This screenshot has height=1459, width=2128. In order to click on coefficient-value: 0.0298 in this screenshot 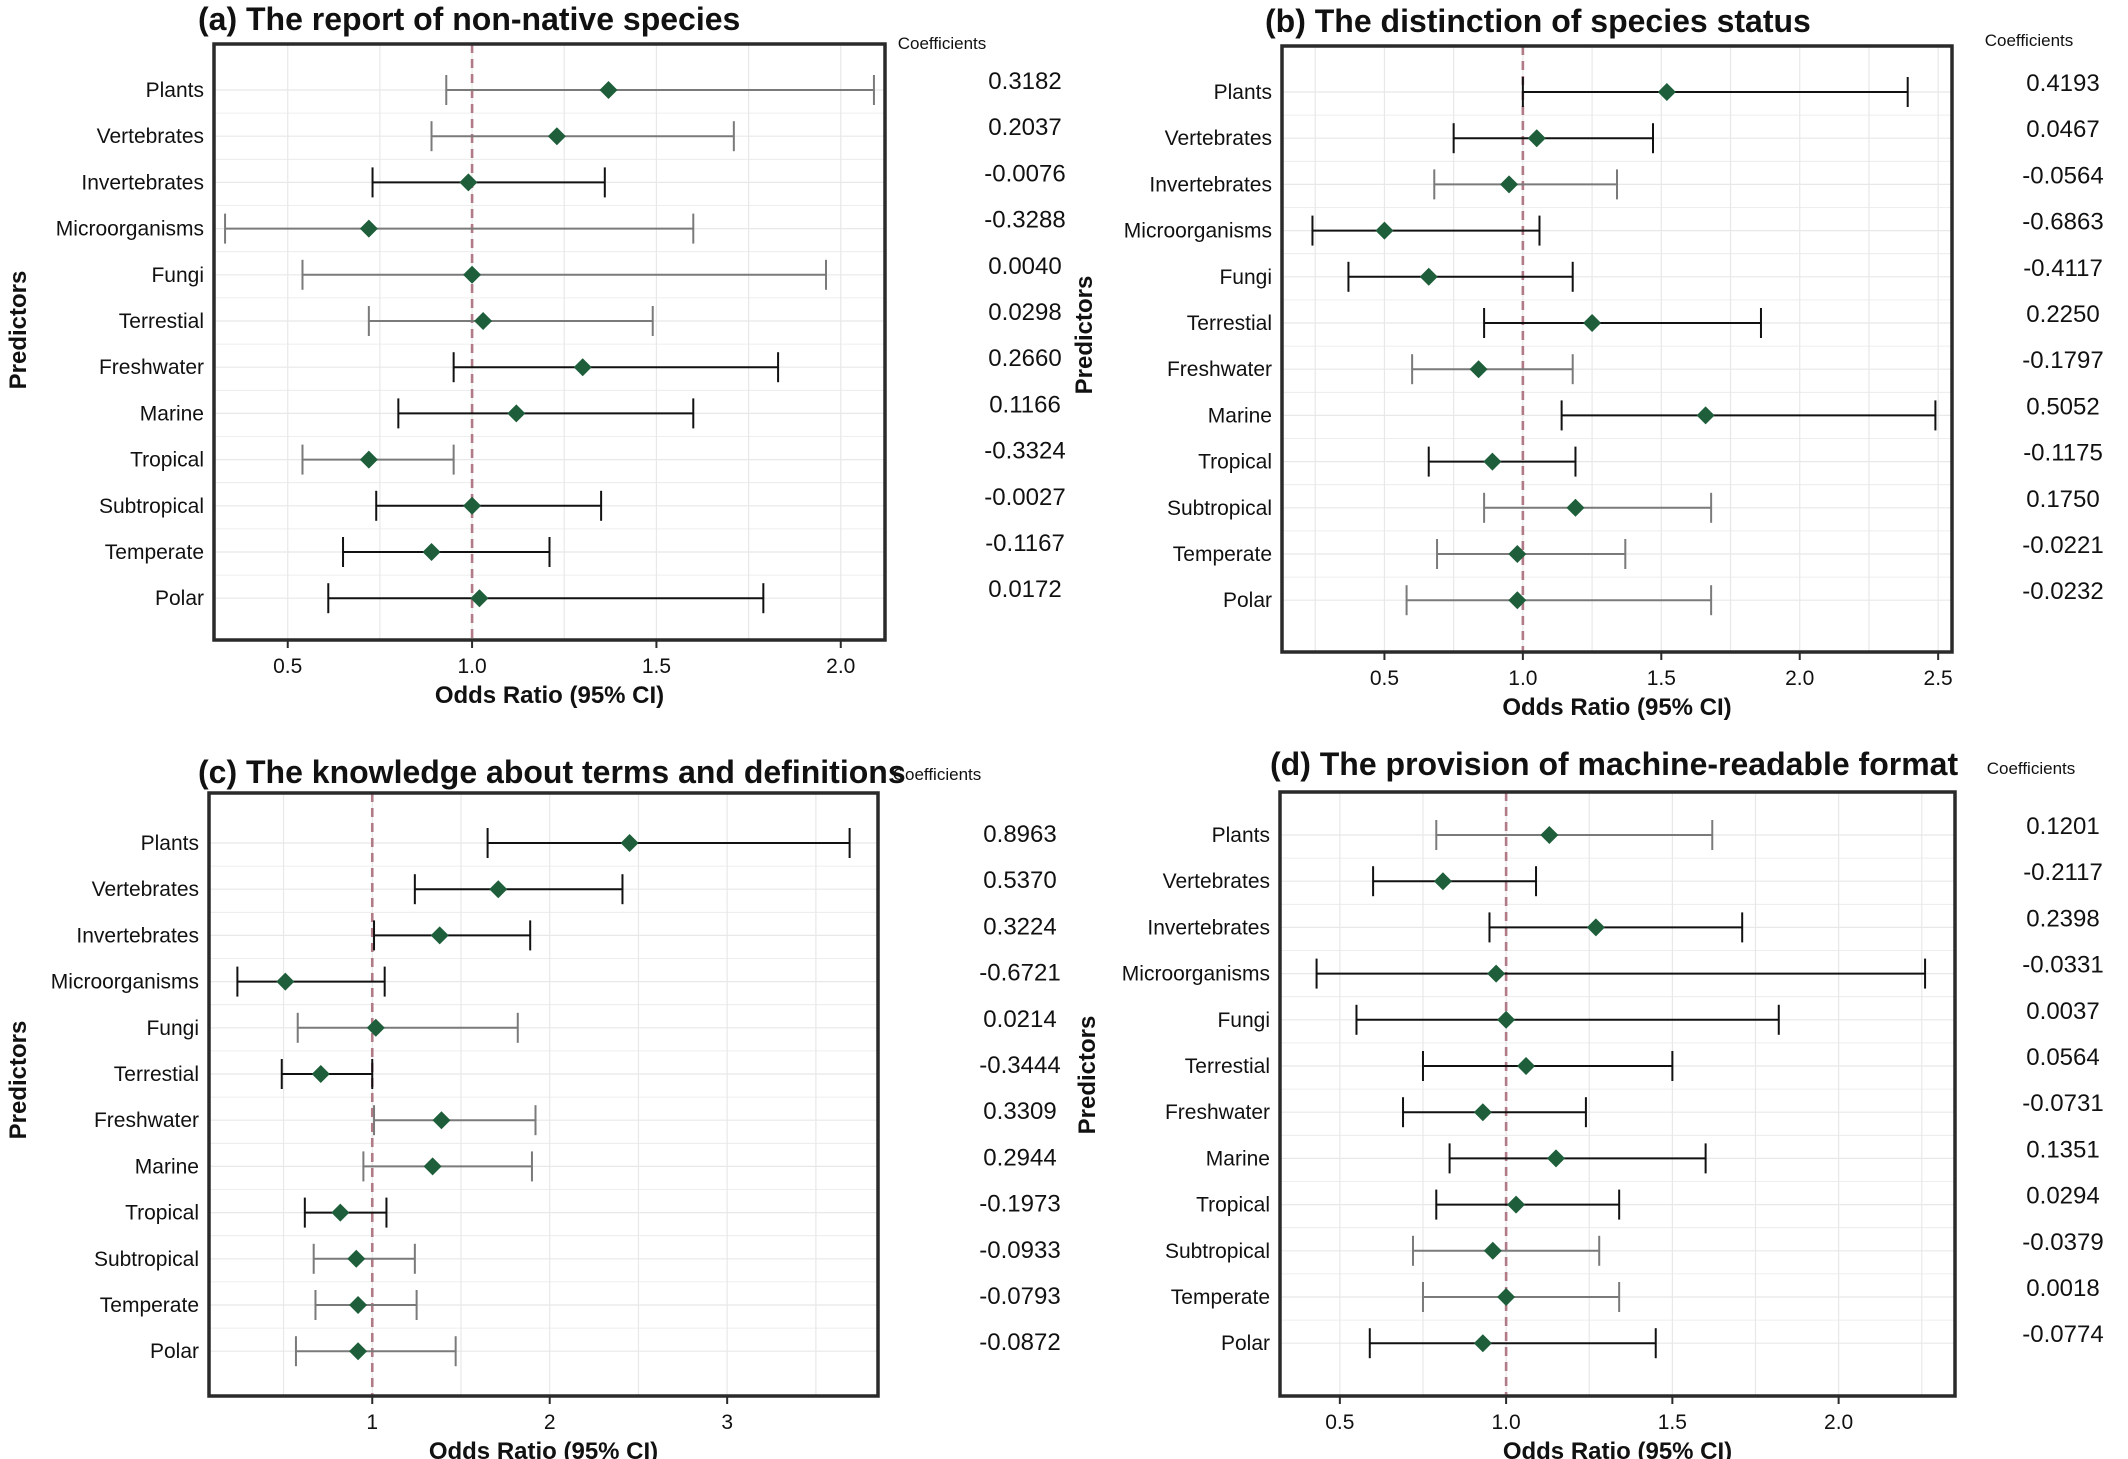, I will do `click(1024, 312)`.